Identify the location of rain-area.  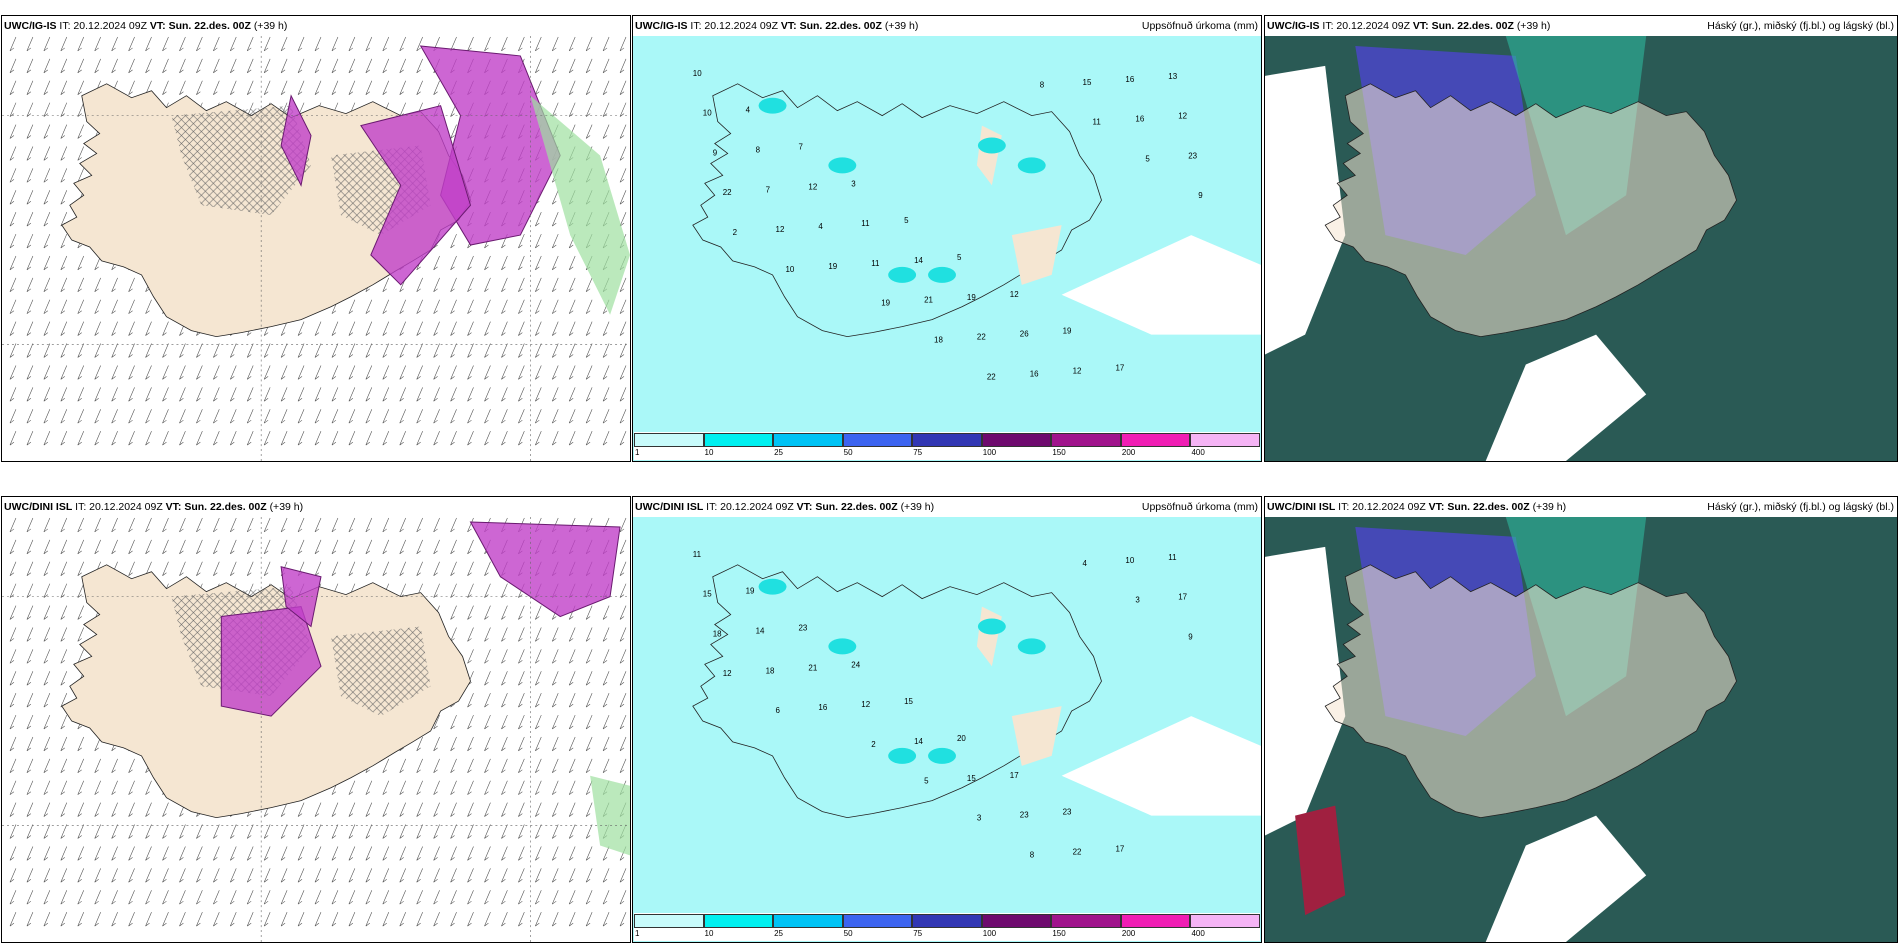
(580, 205).